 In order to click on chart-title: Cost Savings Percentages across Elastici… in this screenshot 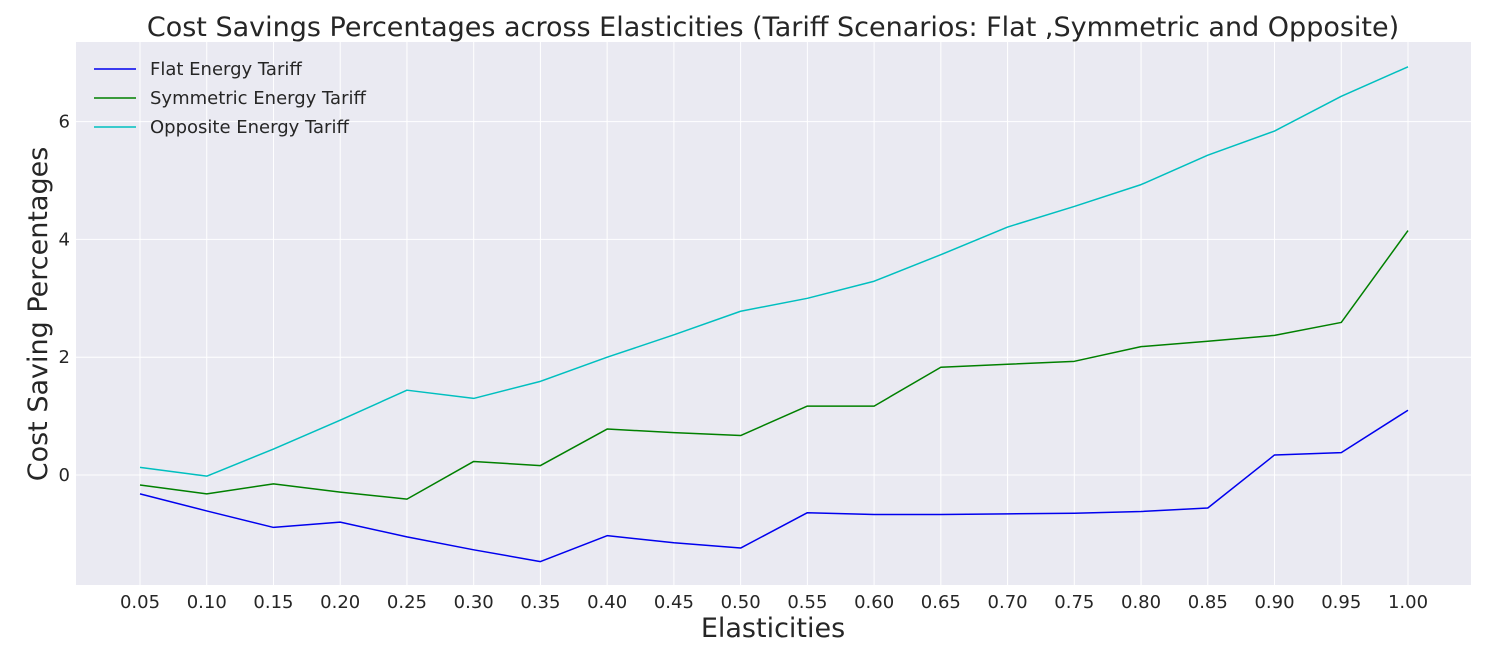, I will do `click(773, 27)`.